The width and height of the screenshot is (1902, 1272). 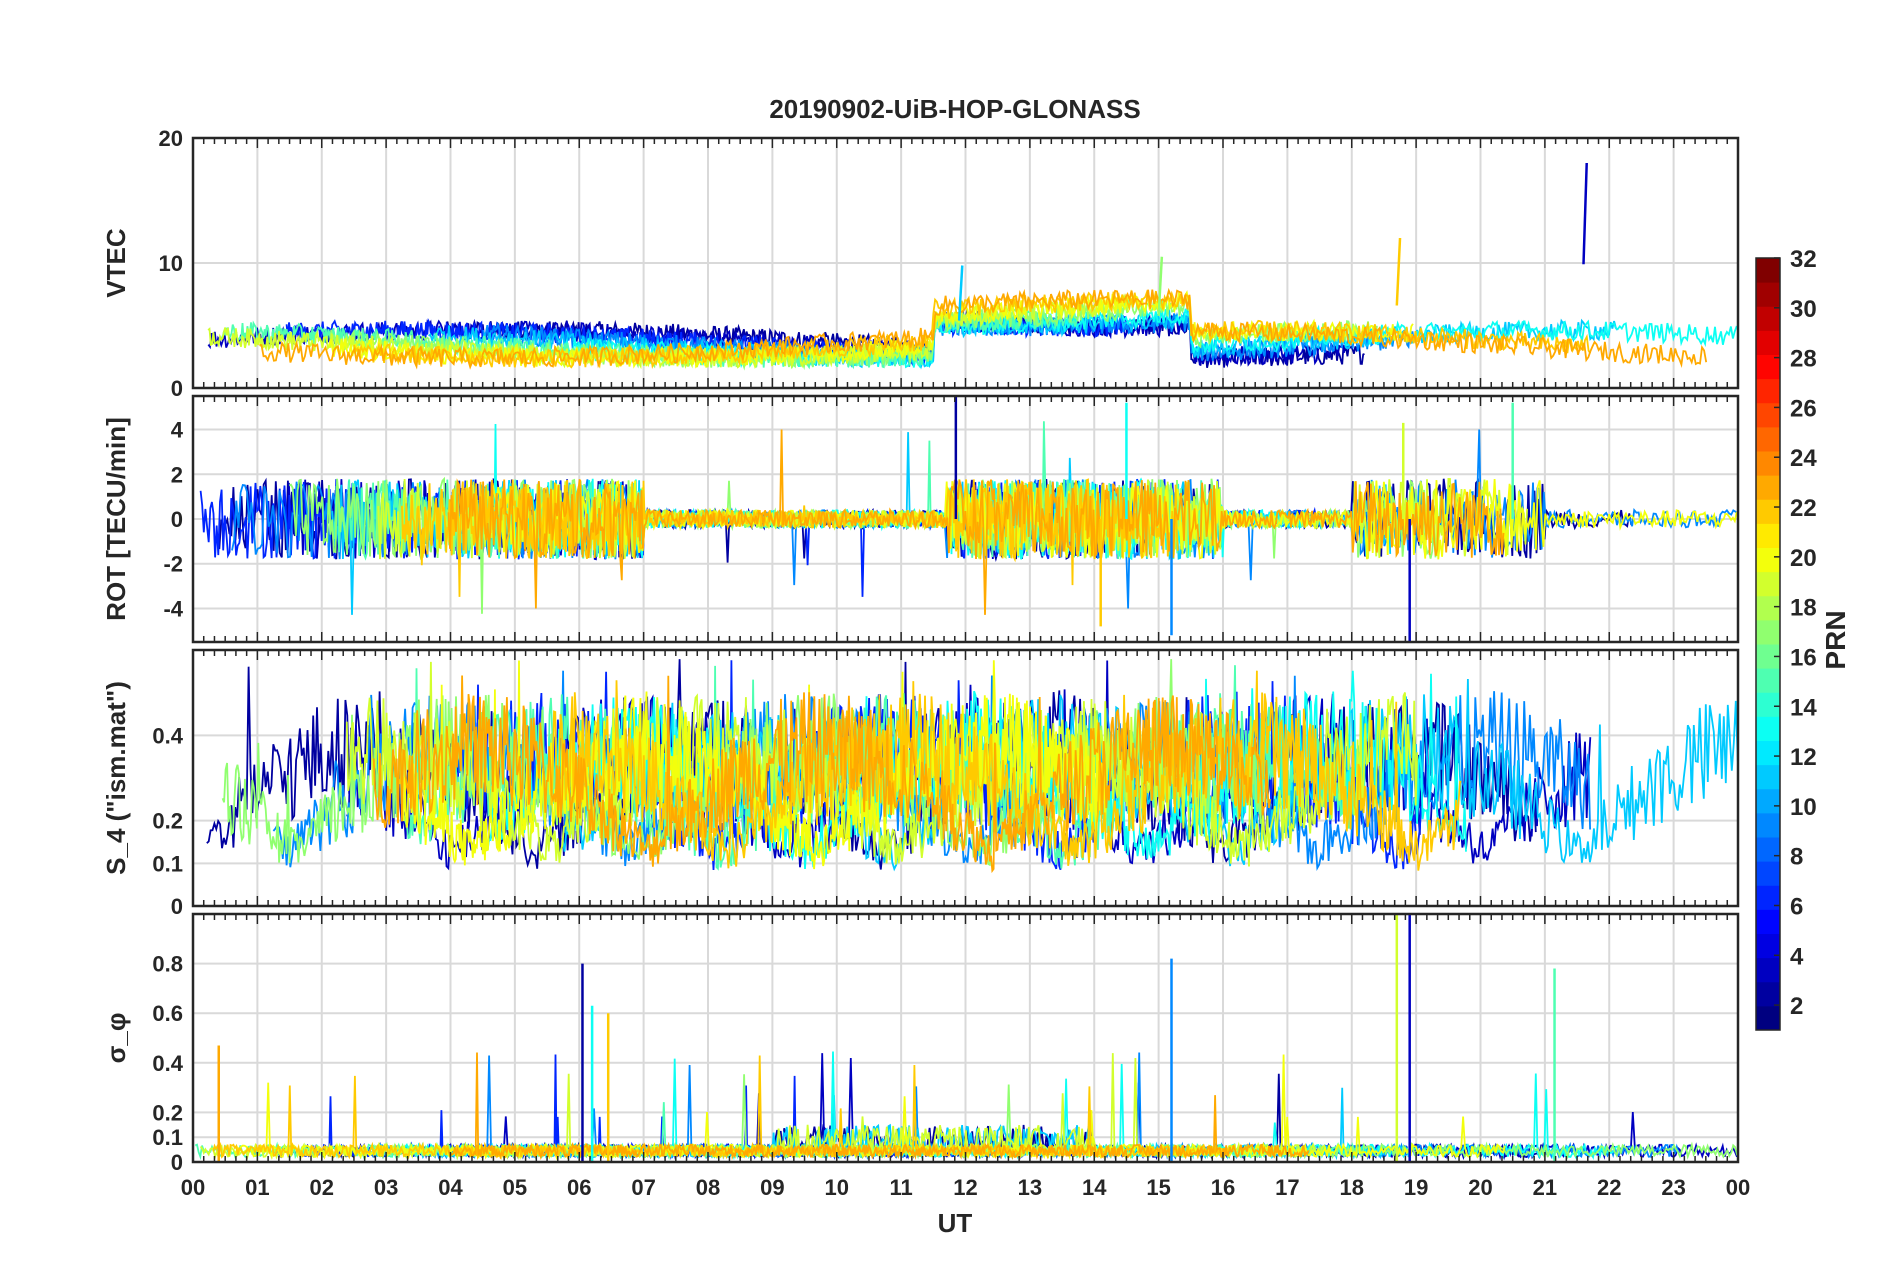 I want to click on colorbar-tick-label: 10, so click(x=1803, y=807).